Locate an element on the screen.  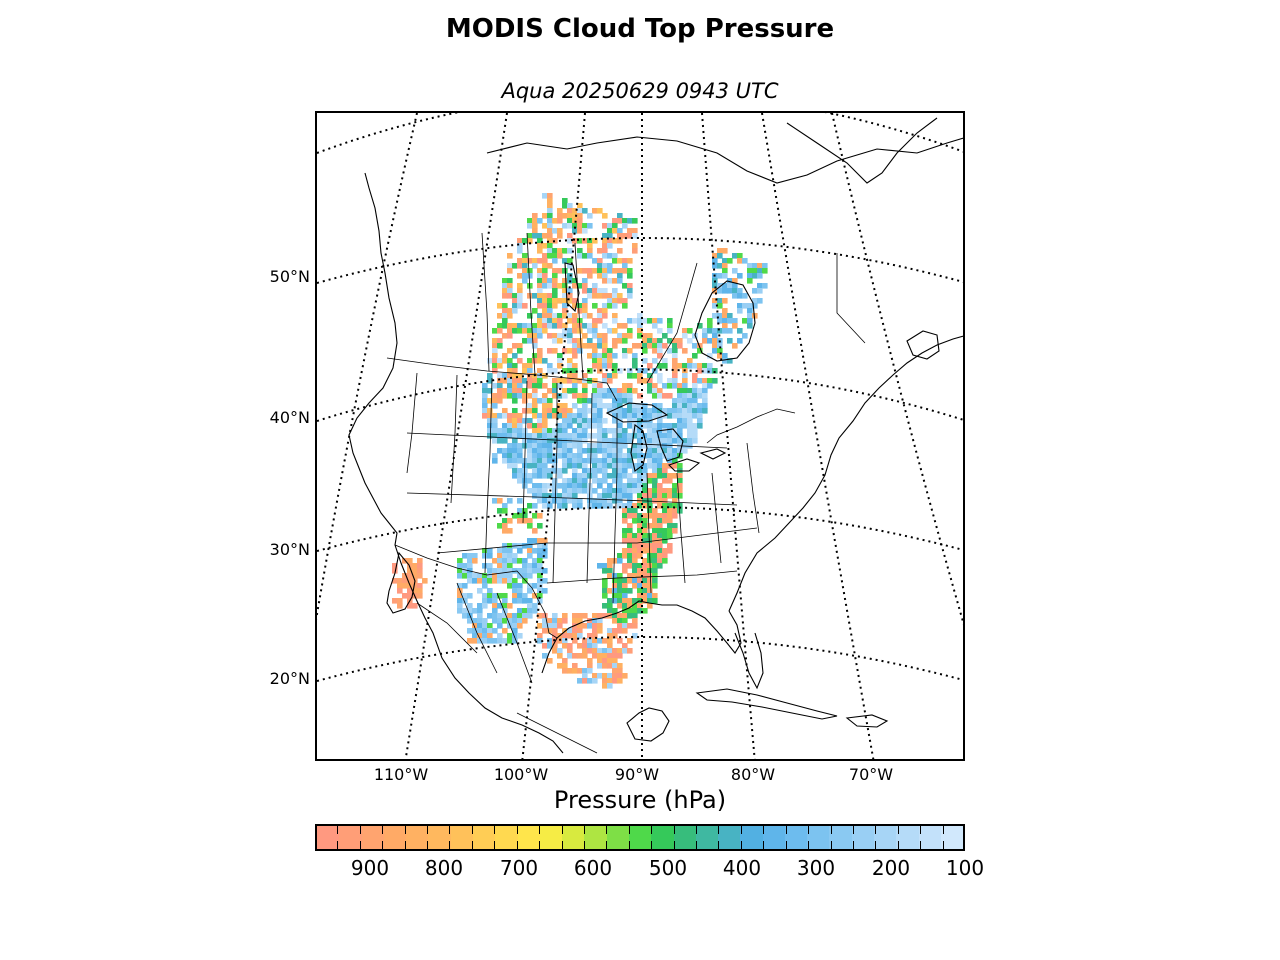
cuba-coastline is located at coordinates (766, 704).